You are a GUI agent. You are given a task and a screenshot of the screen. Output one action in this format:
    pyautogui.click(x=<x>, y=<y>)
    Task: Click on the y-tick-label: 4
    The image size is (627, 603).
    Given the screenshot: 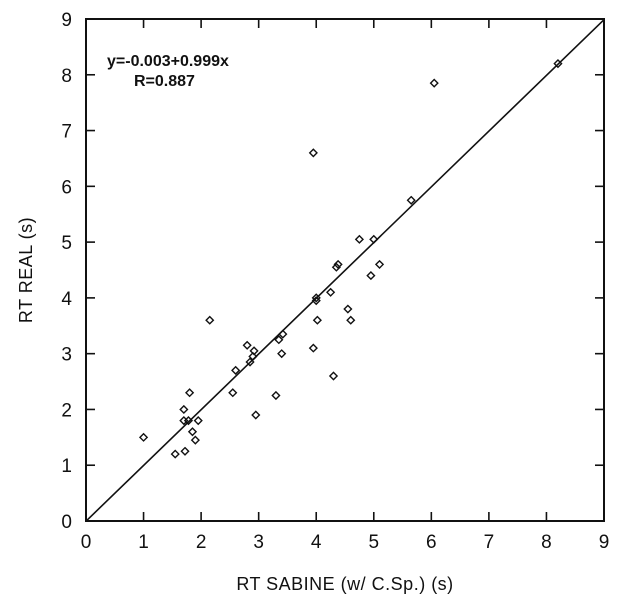 What is the action you would take?
    pyautogui.click(x=66, y=299)
    